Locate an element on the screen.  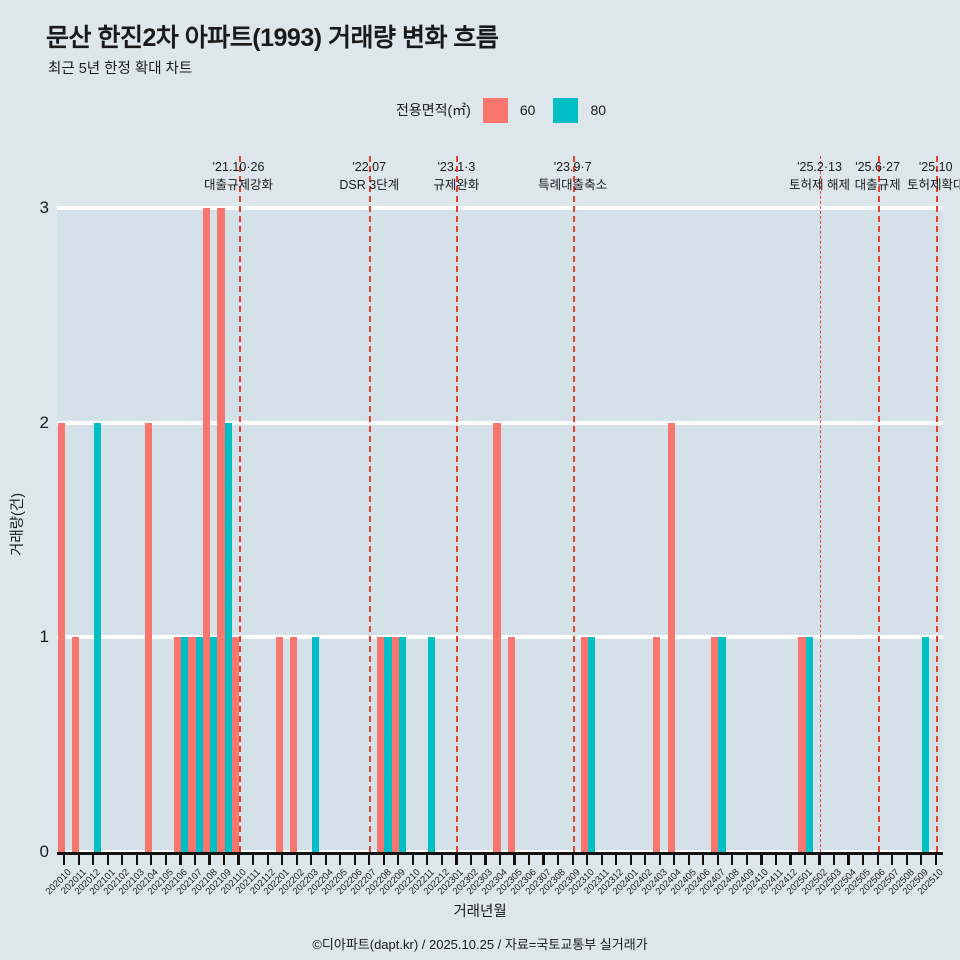
chart-title: 문산 한진2차 아파트(1993) 거래량 변화 흐름 is located at coordinates (272, 38).